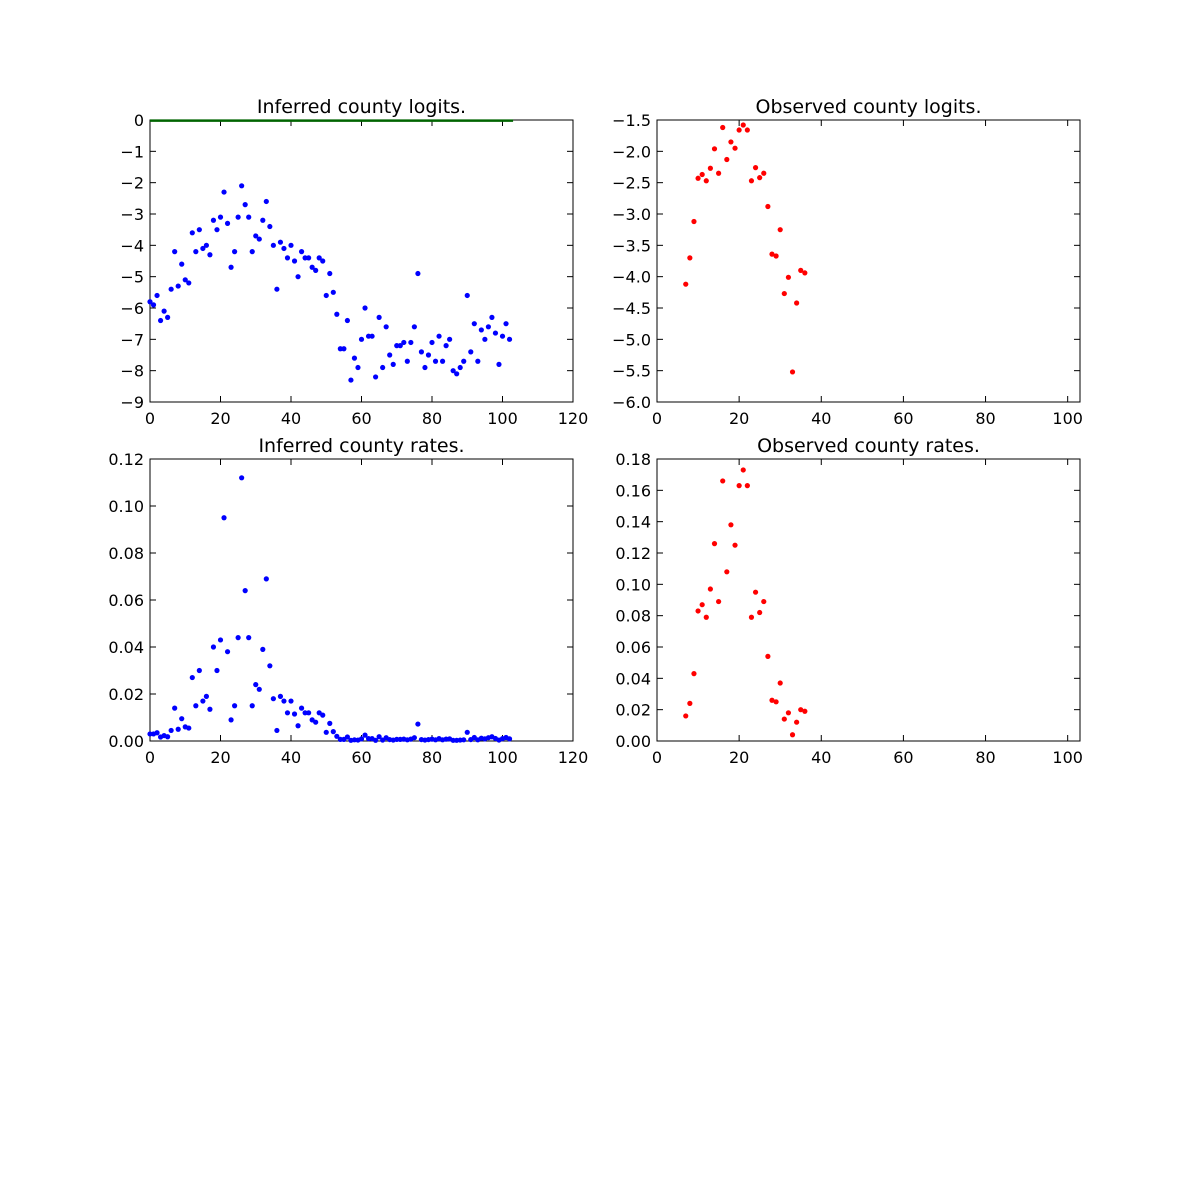 This screenshot has height=1200, width=1200. I want to click on y-tick-label: 0.10, so click(633, 584).